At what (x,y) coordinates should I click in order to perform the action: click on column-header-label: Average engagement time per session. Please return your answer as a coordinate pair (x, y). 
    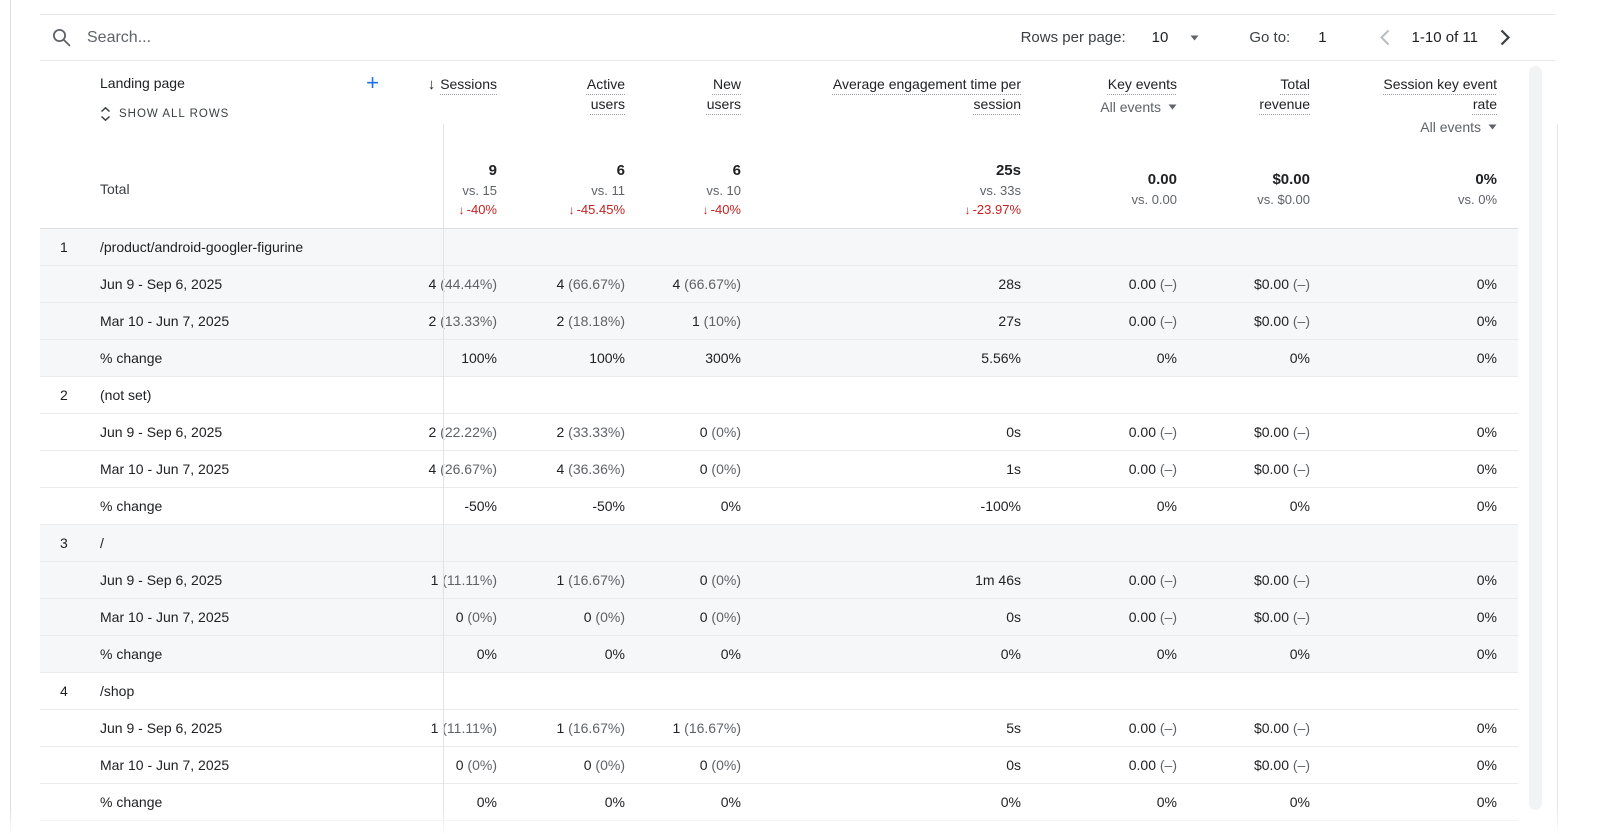
    Looking at the image, I should click on (926, 94).